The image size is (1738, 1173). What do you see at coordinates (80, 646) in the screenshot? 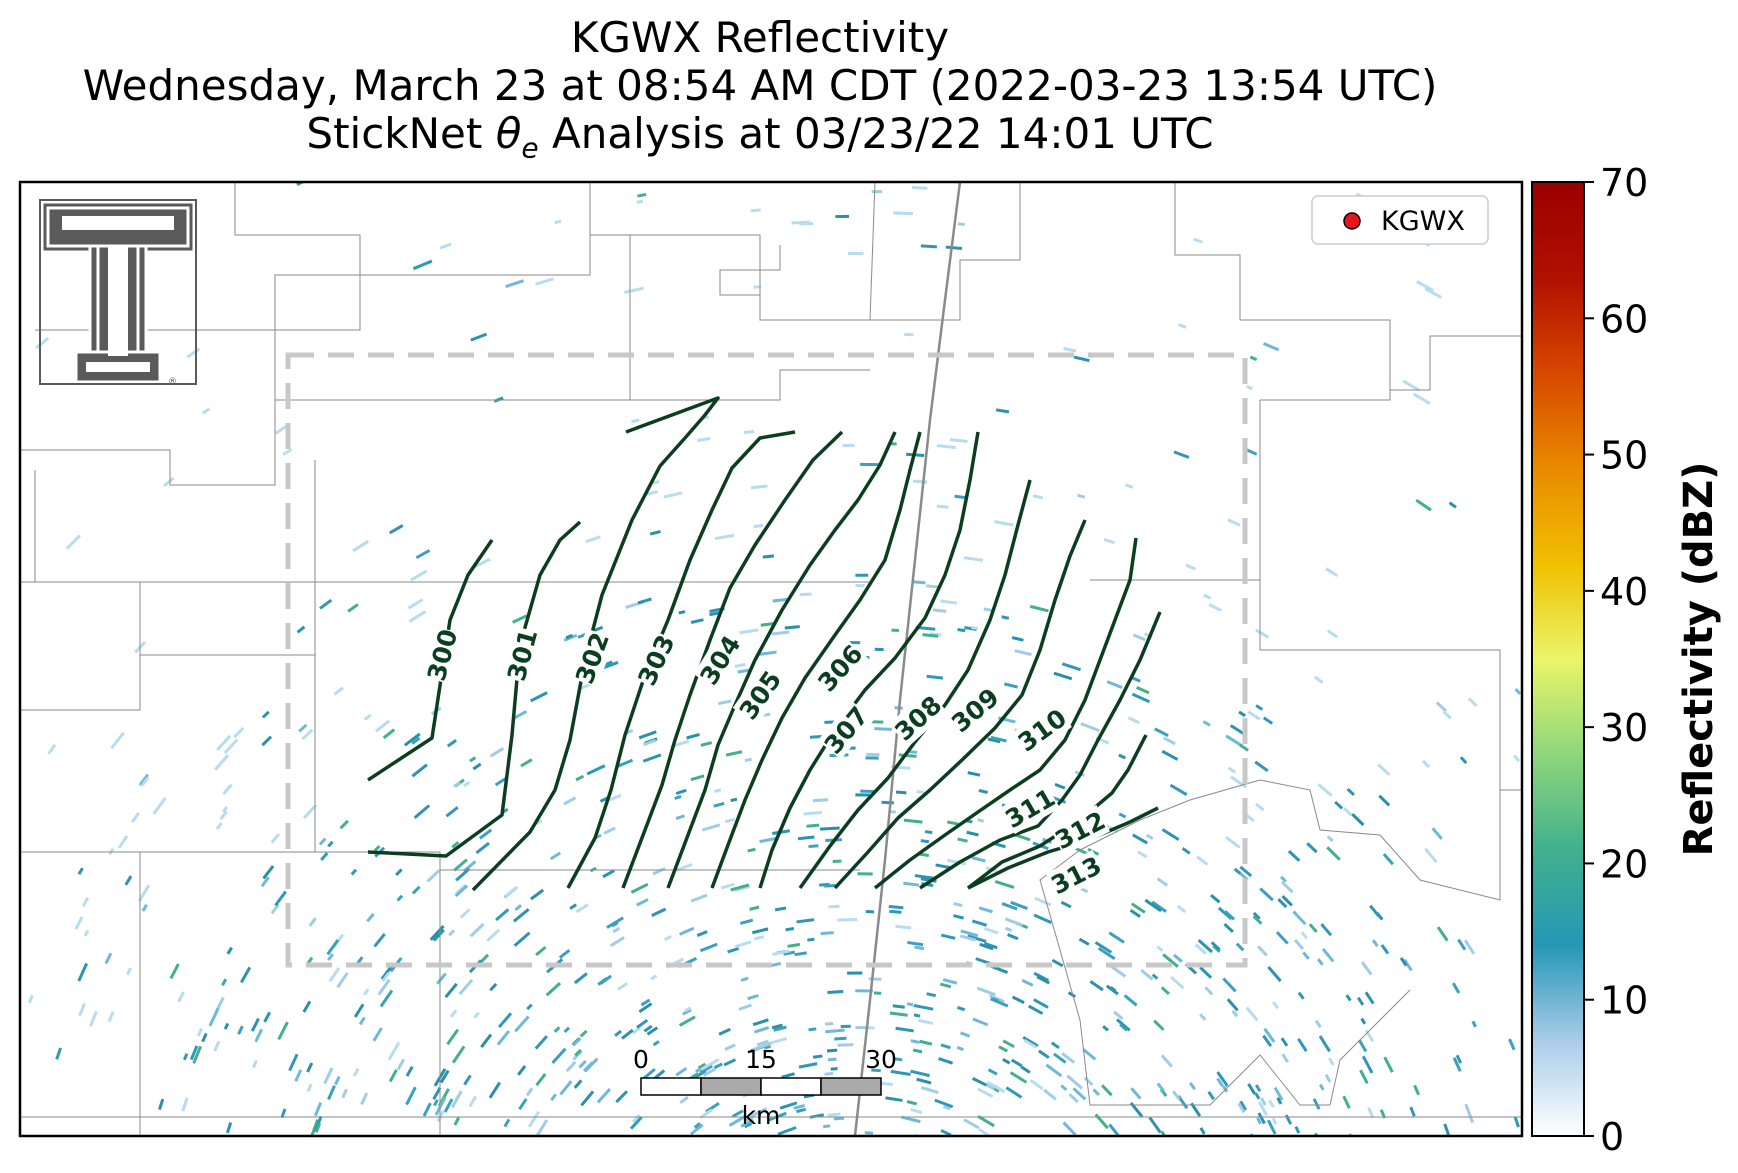
I see `county-line` at bounding box center [80, 646].